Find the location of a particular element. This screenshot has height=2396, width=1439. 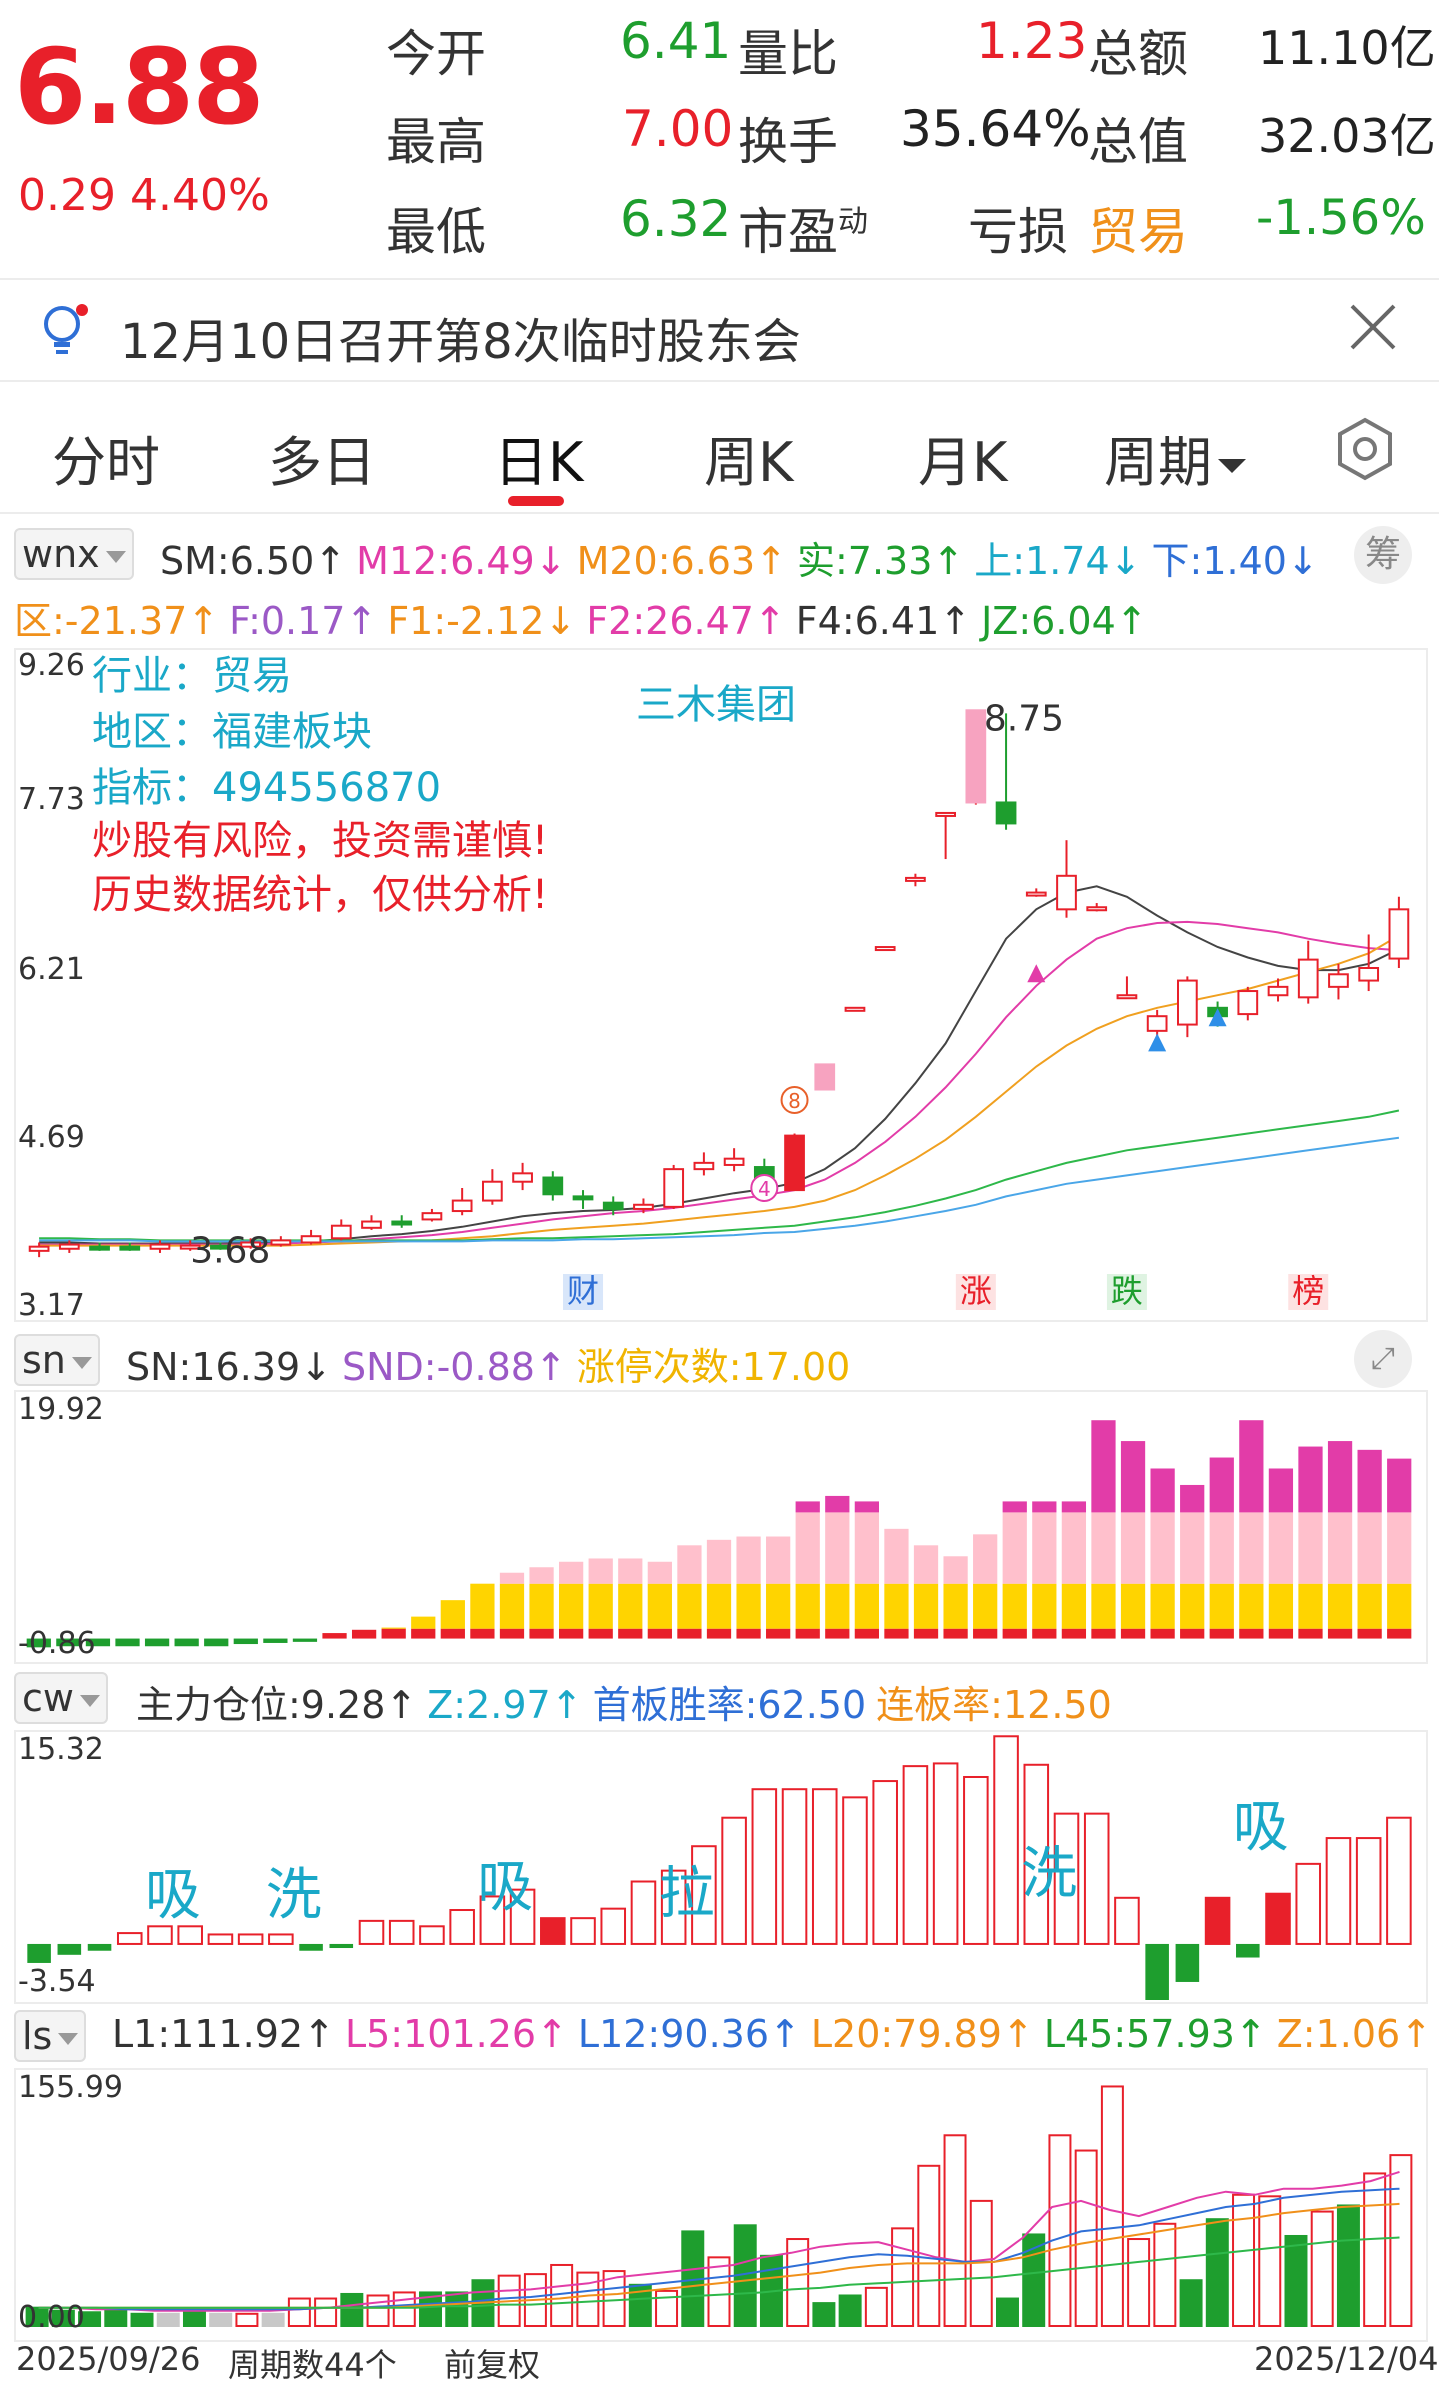

cw-panel is located at coordinates (721, 1867).